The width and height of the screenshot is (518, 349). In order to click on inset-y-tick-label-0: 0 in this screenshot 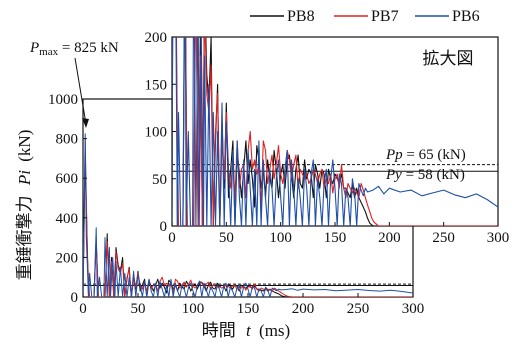, I will do `click(164, 227)`.